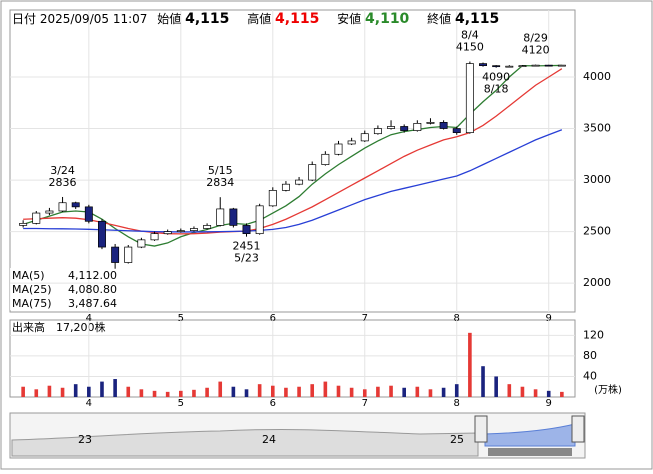  Describe the element at coordinates (530, 452) in the screenshot. I see `navigator-scrollbar` at that location.